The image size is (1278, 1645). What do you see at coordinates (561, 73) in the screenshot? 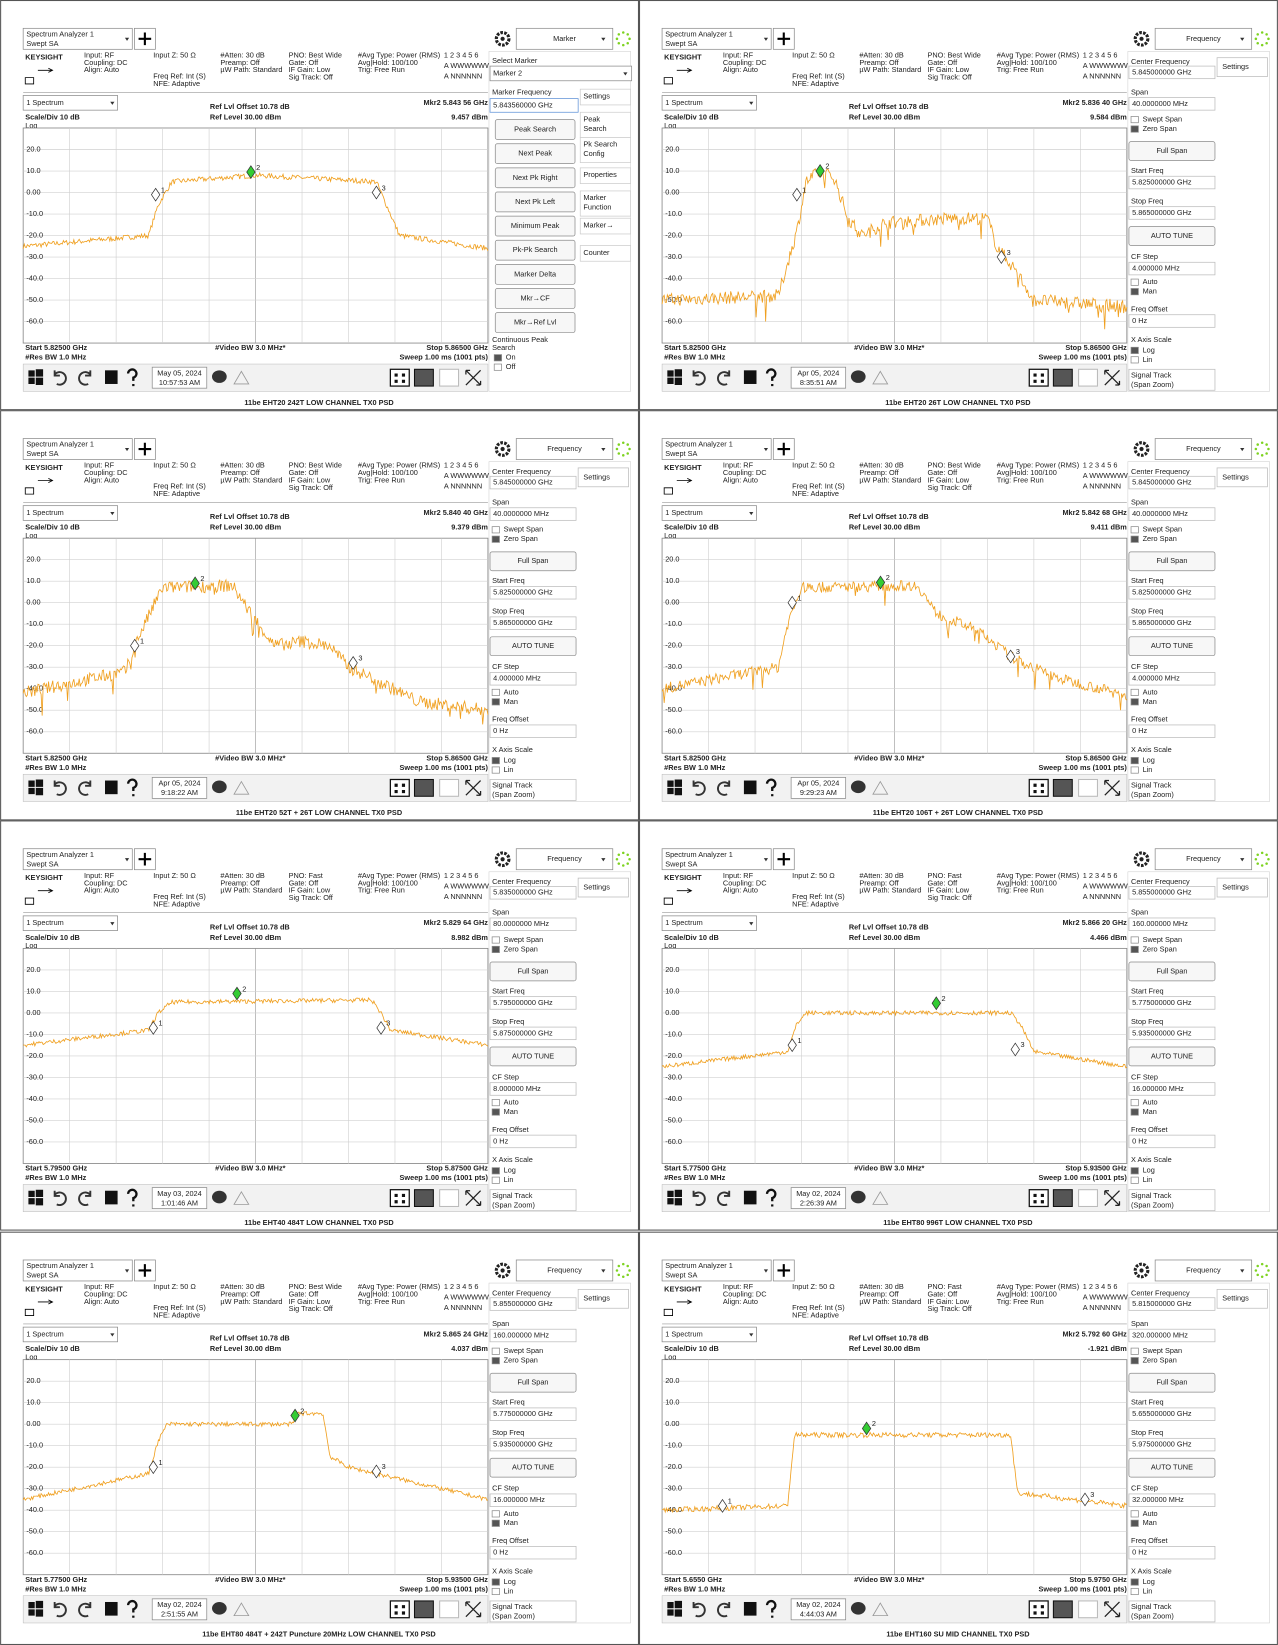
I see `marker-select` at bounding box center [561, 73].